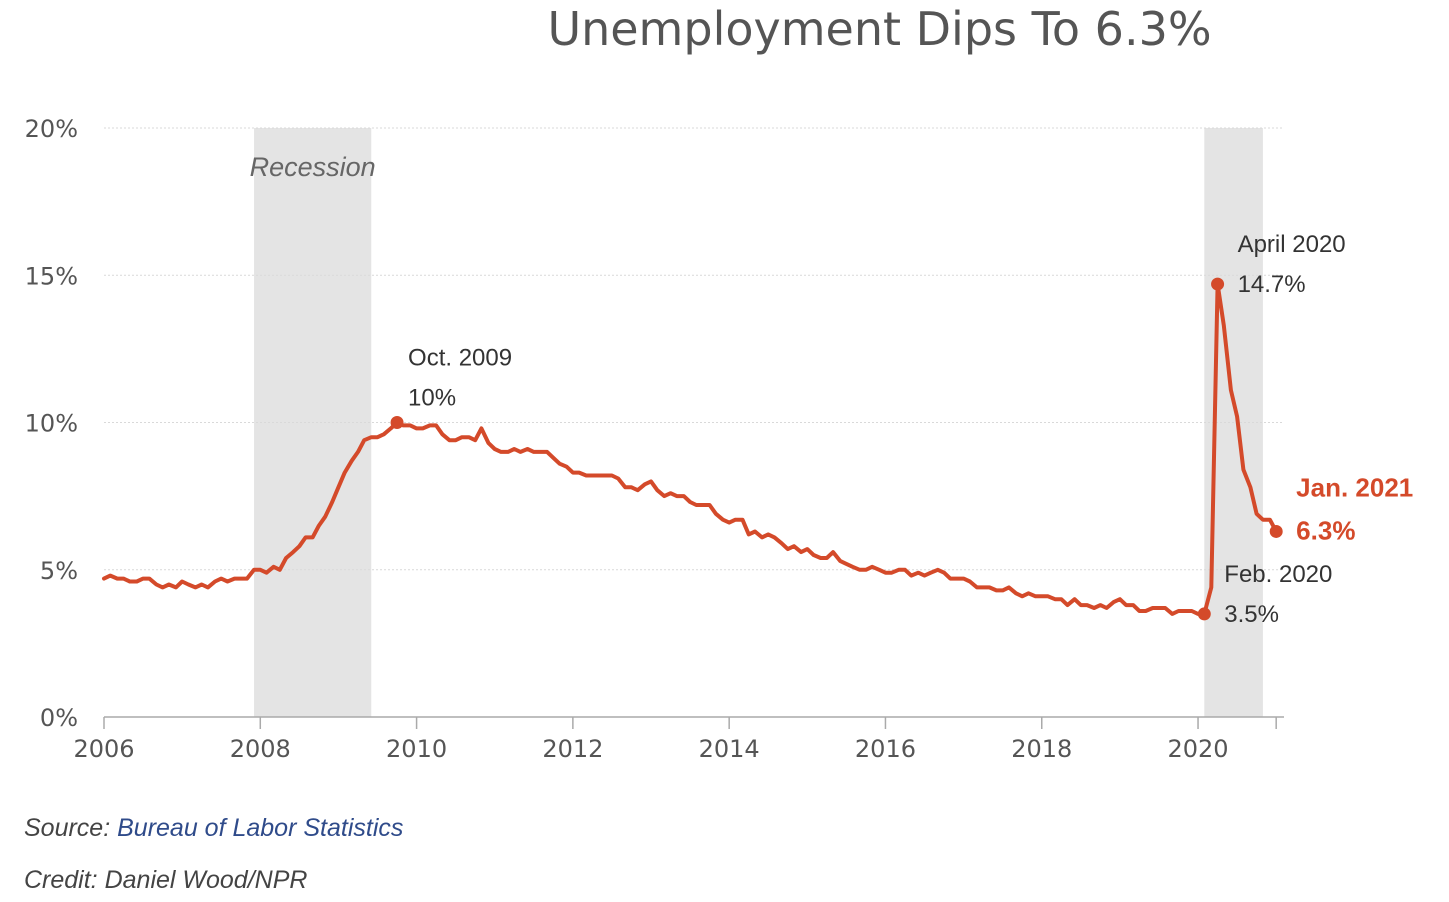 This screenshot has width=1449, height=902. Describe the element at coordinates (103, 749) in the screenshot. I see `x-tick-label: 2006` at that location.